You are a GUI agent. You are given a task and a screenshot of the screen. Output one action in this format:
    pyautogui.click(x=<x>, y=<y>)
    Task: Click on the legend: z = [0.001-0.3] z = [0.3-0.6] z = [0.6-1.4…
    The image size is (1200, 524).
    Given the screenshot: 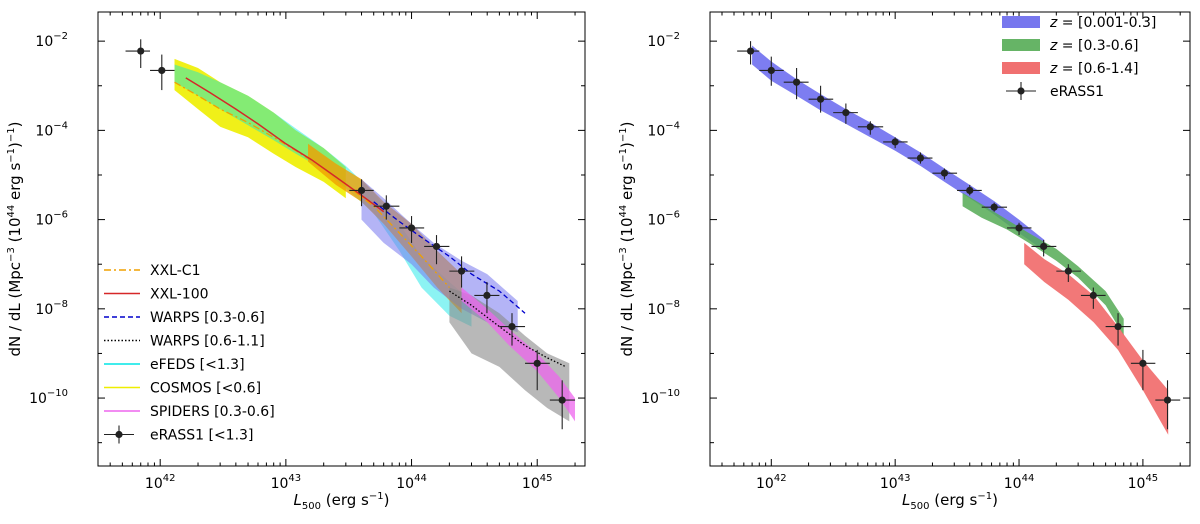 What is the action you would take?
    pyautogui.click(x=1079, y=57)
    